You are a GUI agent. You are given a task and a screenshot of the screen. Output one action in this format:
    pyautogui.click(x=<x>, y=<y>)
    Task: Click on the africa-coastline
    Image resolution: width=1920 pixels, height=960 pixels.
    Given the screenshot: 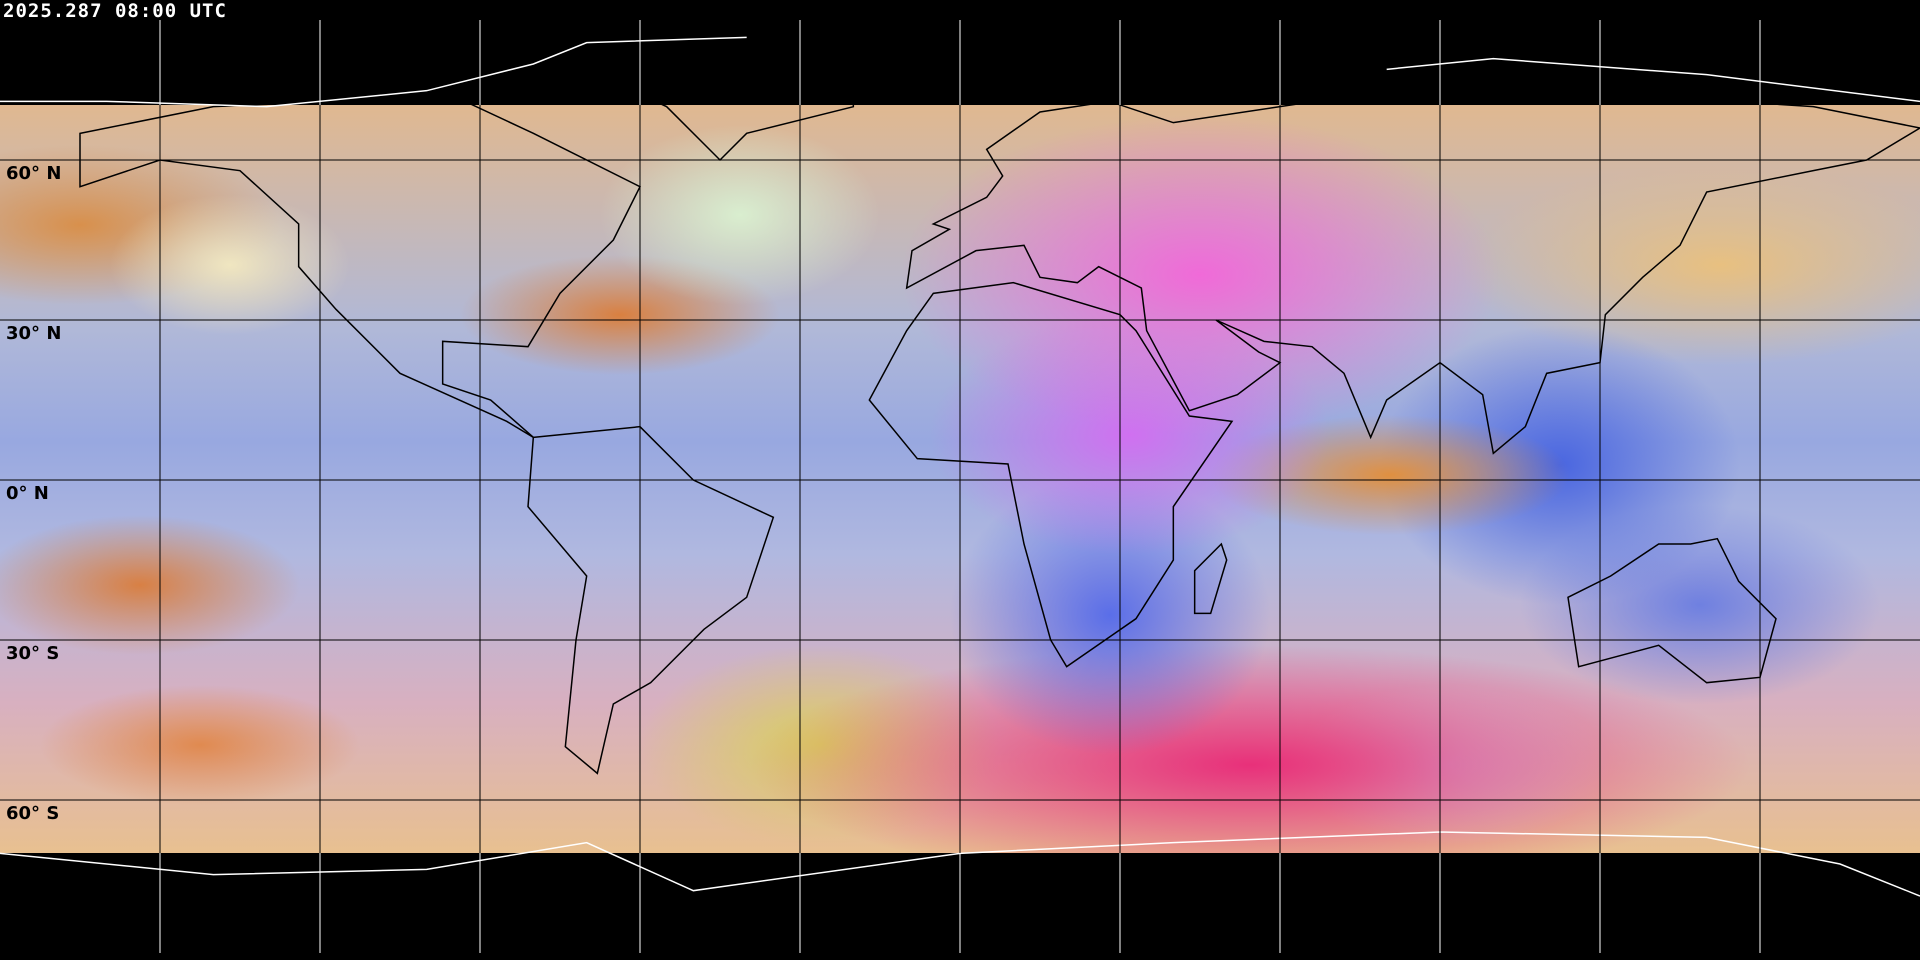 What is the action you would take?
    pyautogui.click(x=1051, y=474)
    